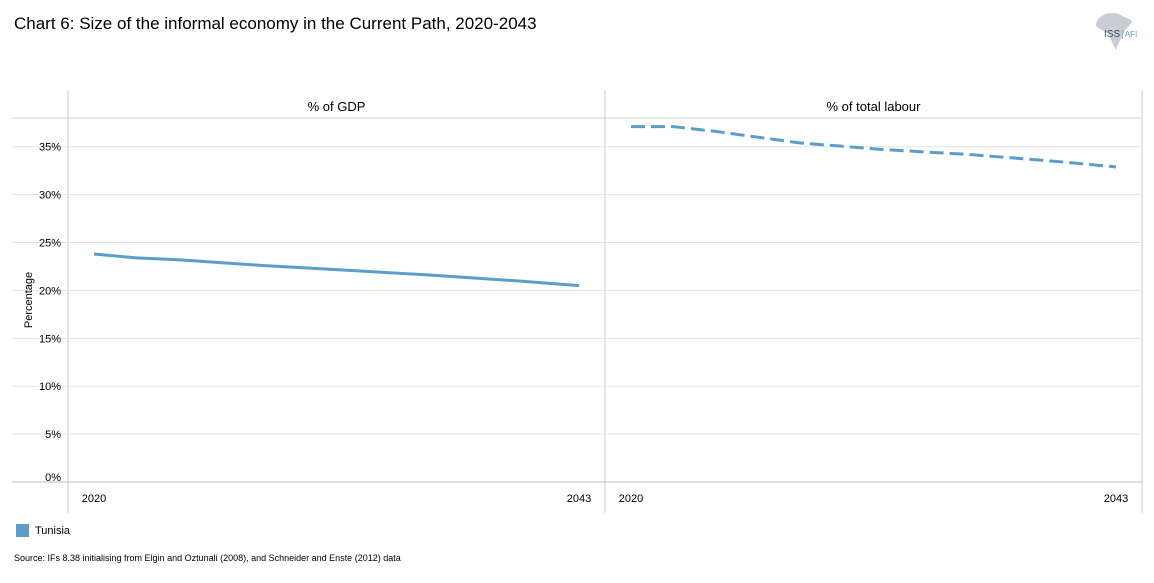 Image resolution: width=1154 pixels, height=583 pixels. Describe the element at coordinates (50, 313) in the screenshot. I see `y-tick-labels: 0% 5% 10% 15% 20% 25% 30% 35%` at that location.